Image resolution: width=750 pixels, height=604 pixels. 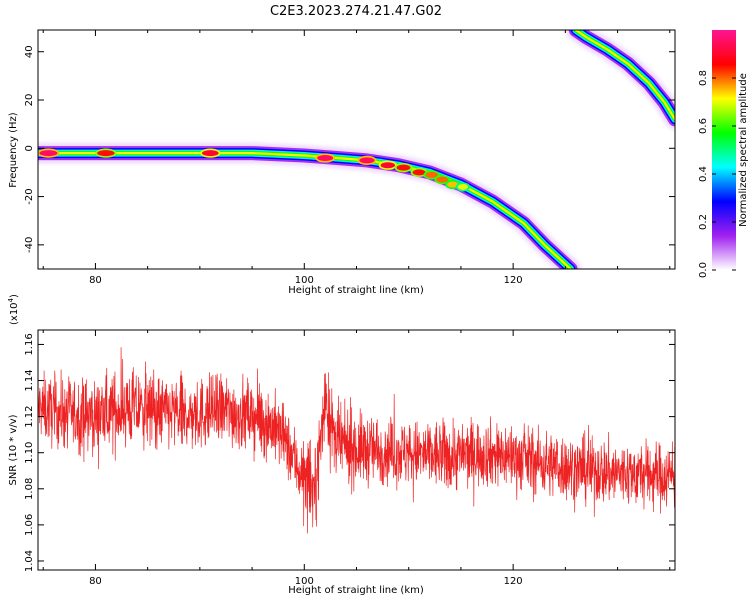 I want to click on colorbar-label: Normalized spectral amplitude, so click(x=743, y=150).